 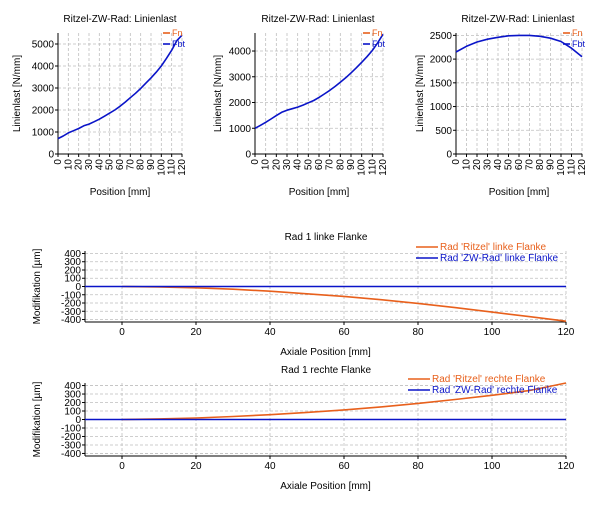 I want to click on legend-label: Rad 'Ritzel' rechte Flanke, so click(x=489, y=379).